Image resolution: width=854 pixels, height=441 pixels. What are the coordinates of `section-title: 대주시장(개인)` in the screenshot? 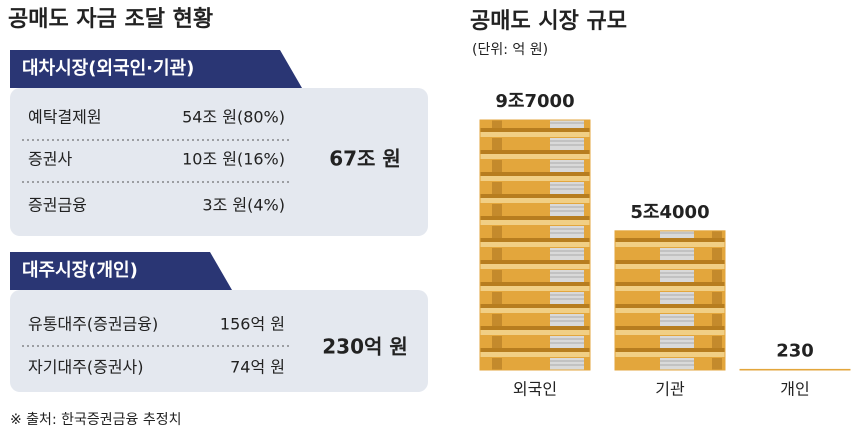 It's located at (80, 270).